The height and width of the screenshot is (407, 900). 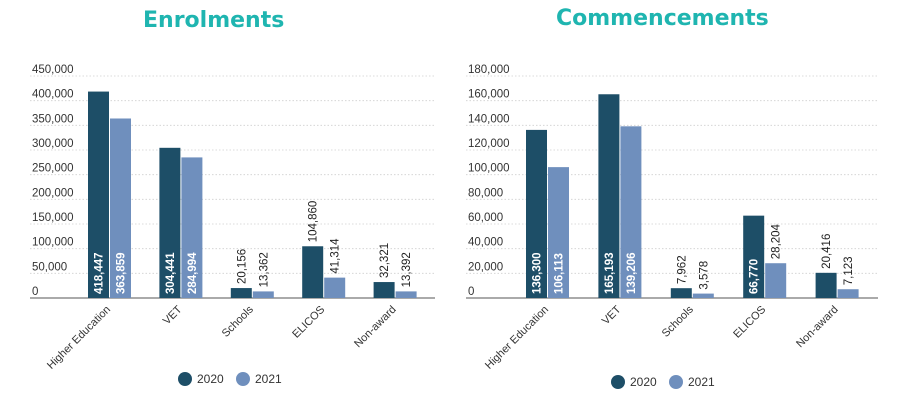 What do you see at coordinates (171, 273) in the screenshot?
I see `data-label: 304,441` at bounding box center [171, 273].